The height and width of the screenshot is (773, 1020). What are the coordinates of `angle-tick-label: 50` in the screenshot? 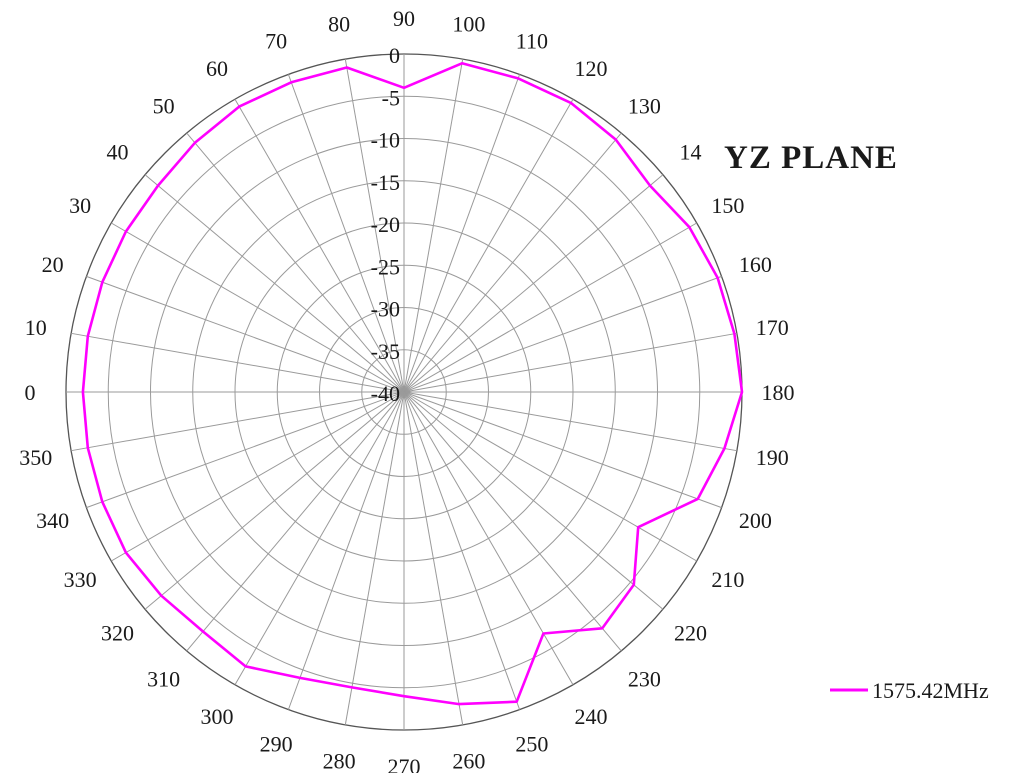 It's located at (164, 106).